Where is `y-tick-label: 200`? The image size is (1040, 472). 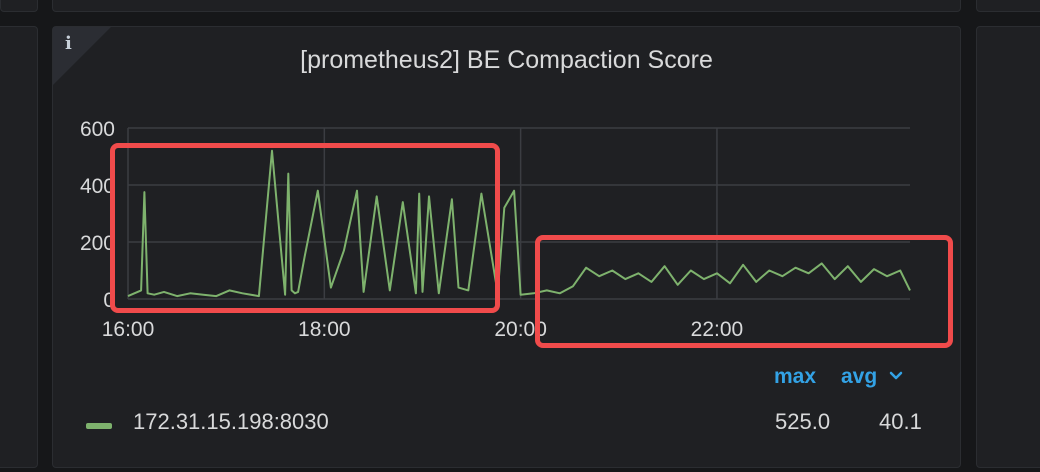
y-tick-label: 200 is located at coordinates (97, 243).